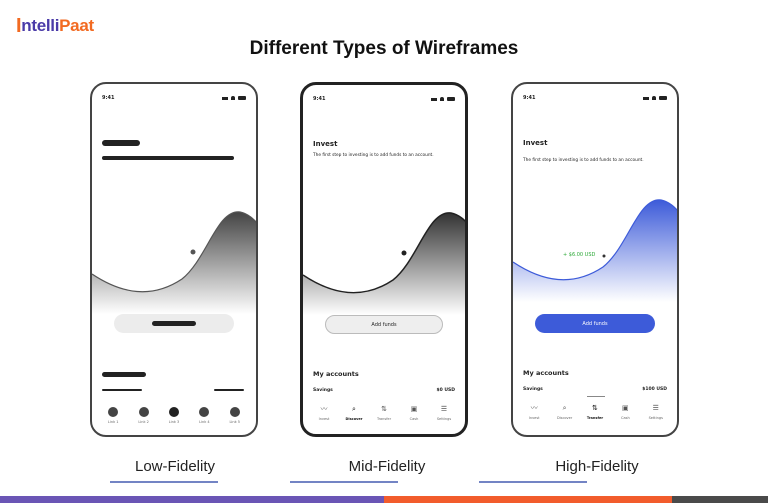  I want to click on price-change-label: + $6.00 USD, so click(579, 255).